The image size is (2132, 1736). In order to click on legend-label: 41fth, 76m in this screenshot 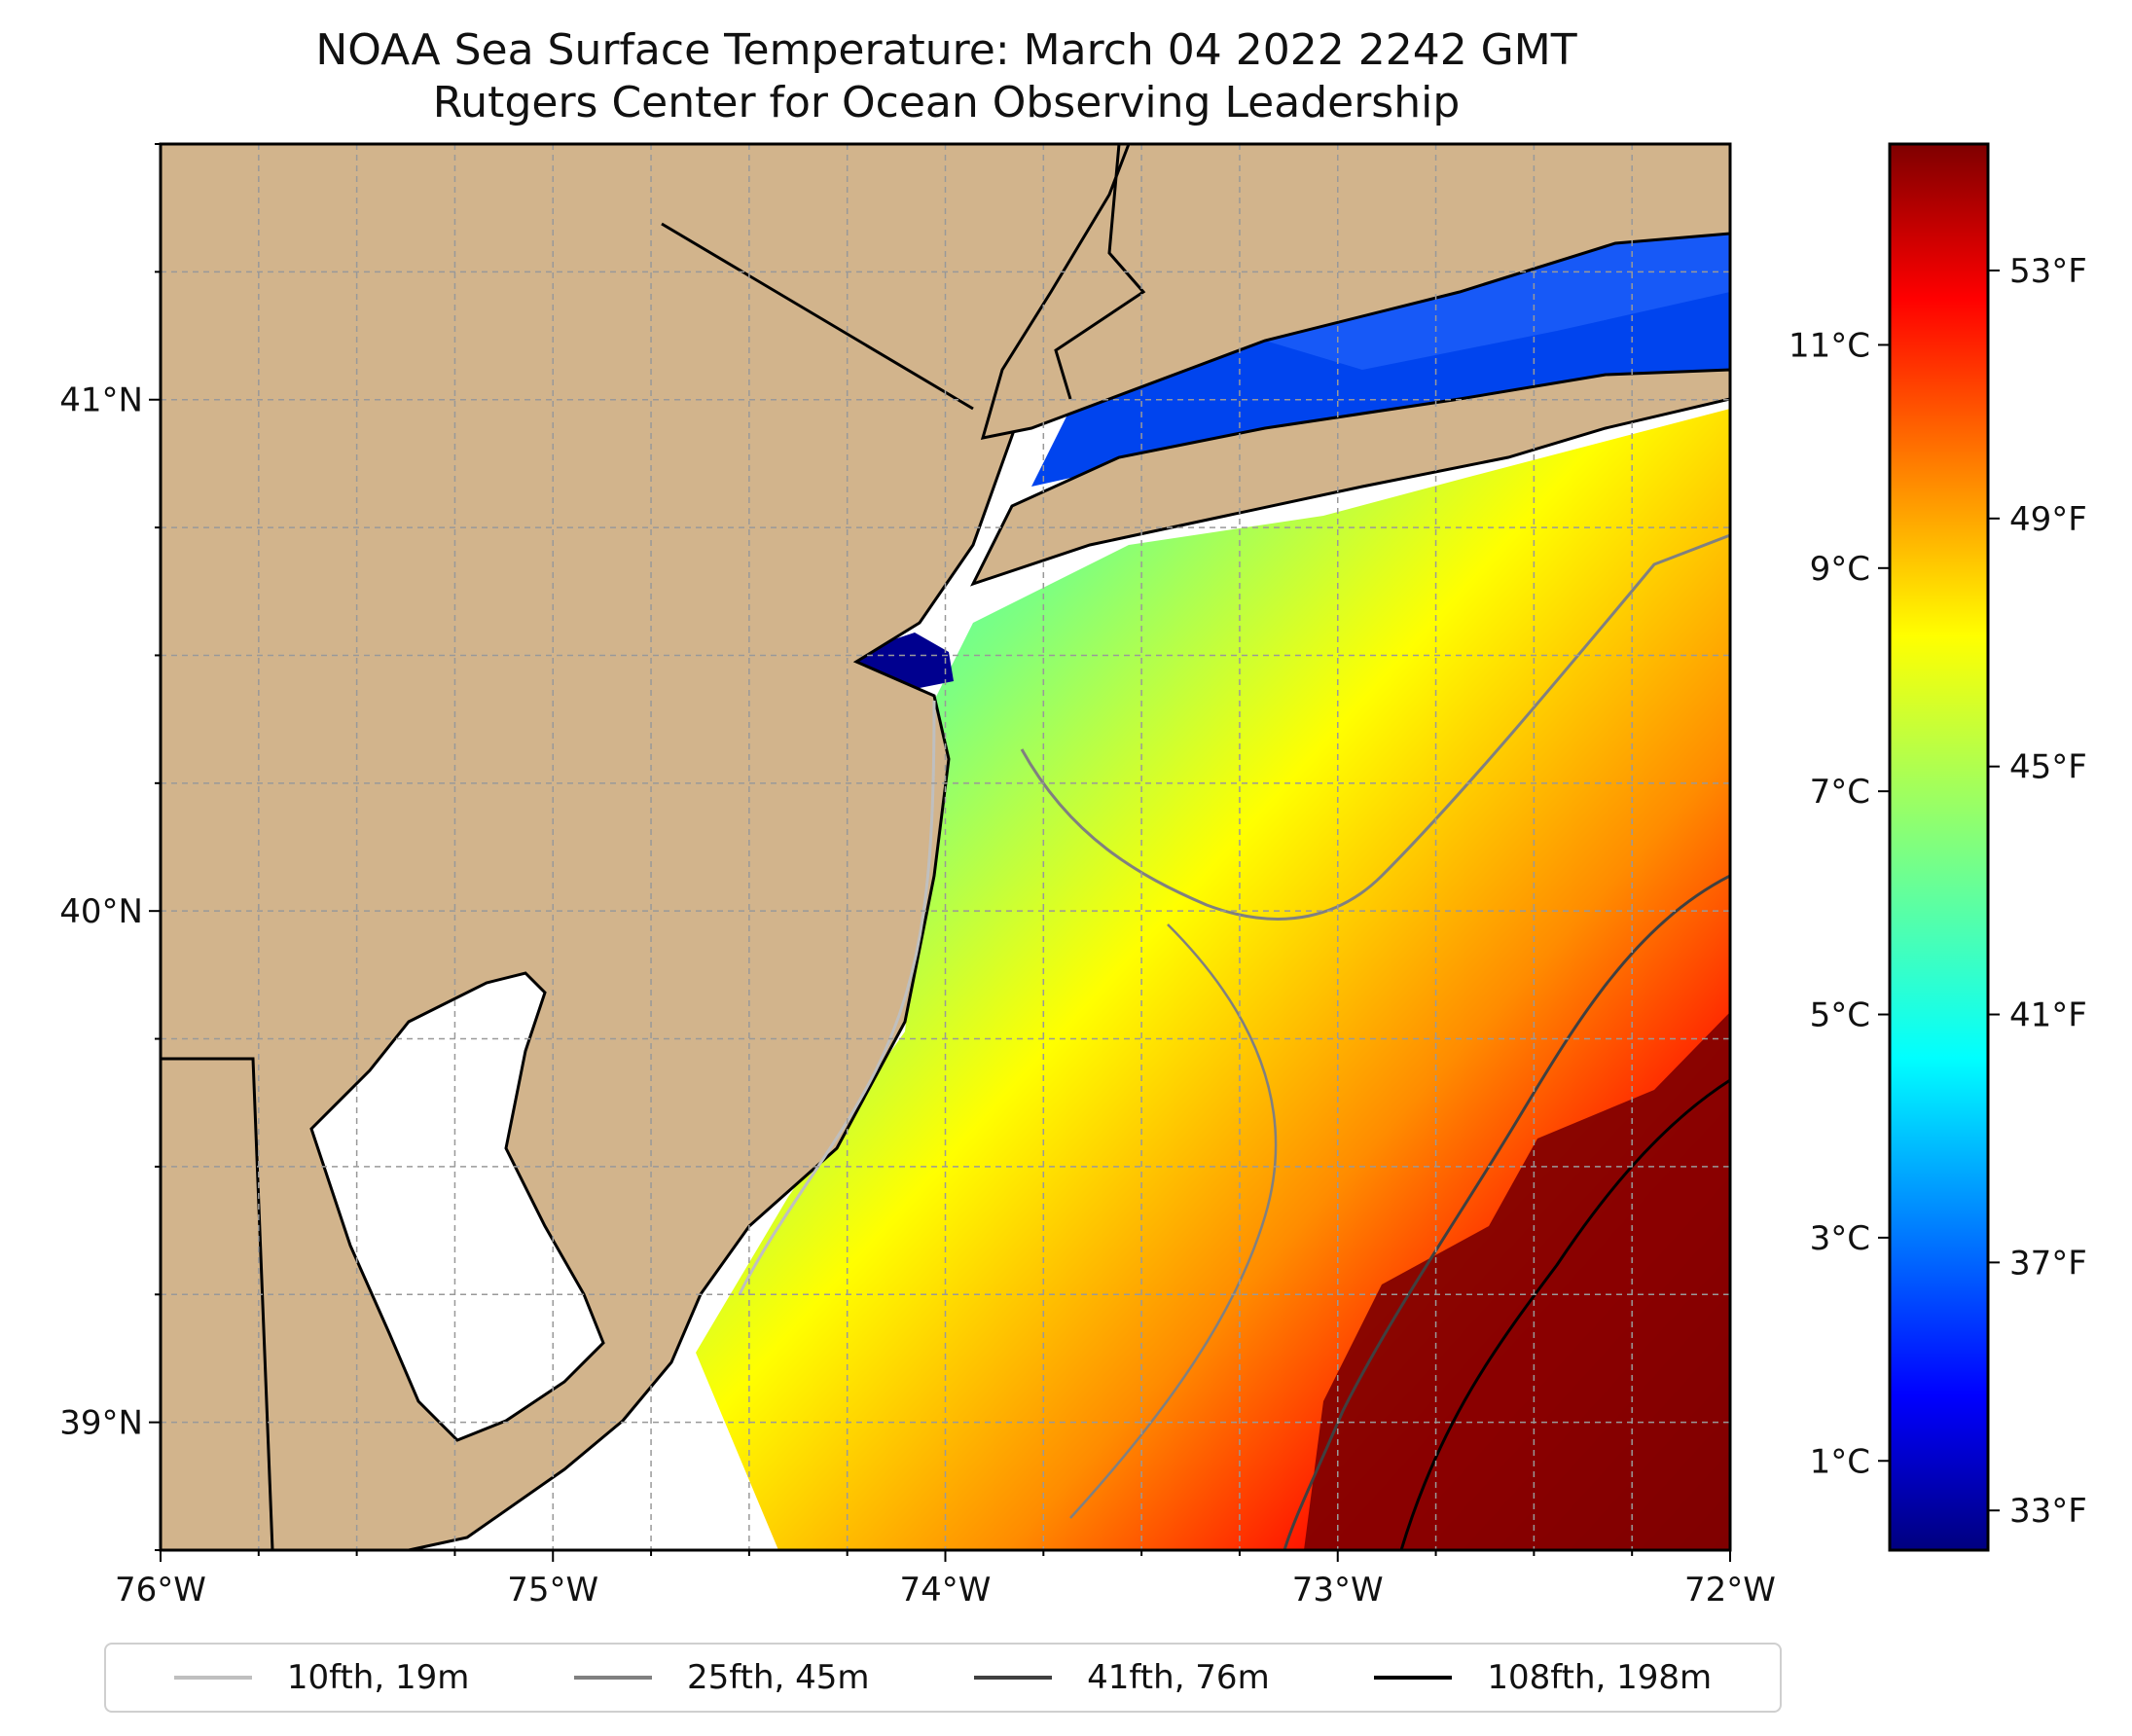, I will do `click(1178, 1678)`.